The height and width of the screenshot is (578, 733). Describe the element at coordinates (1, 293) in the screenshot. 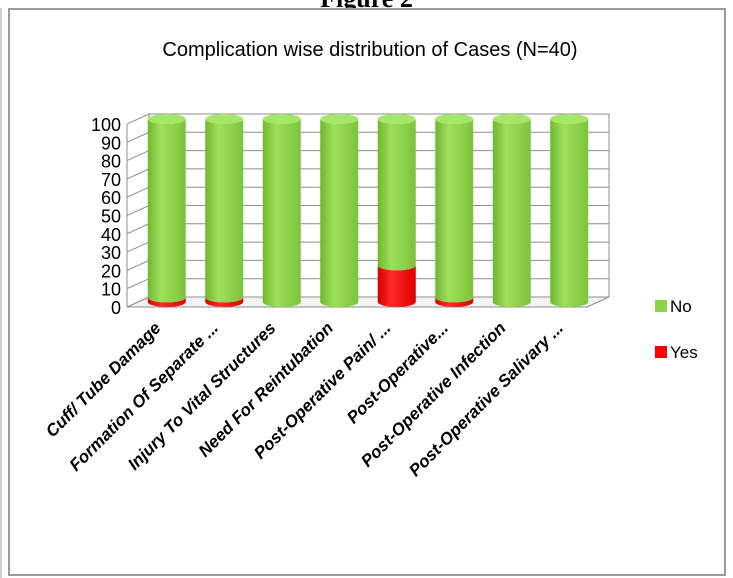

I see `page-edge` at that location.